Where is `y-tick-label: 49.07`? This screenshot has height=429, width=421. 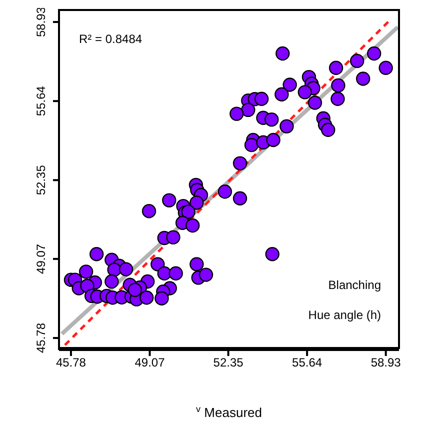
y-tick-label: 49.07 is located at coordinates (41, 259).